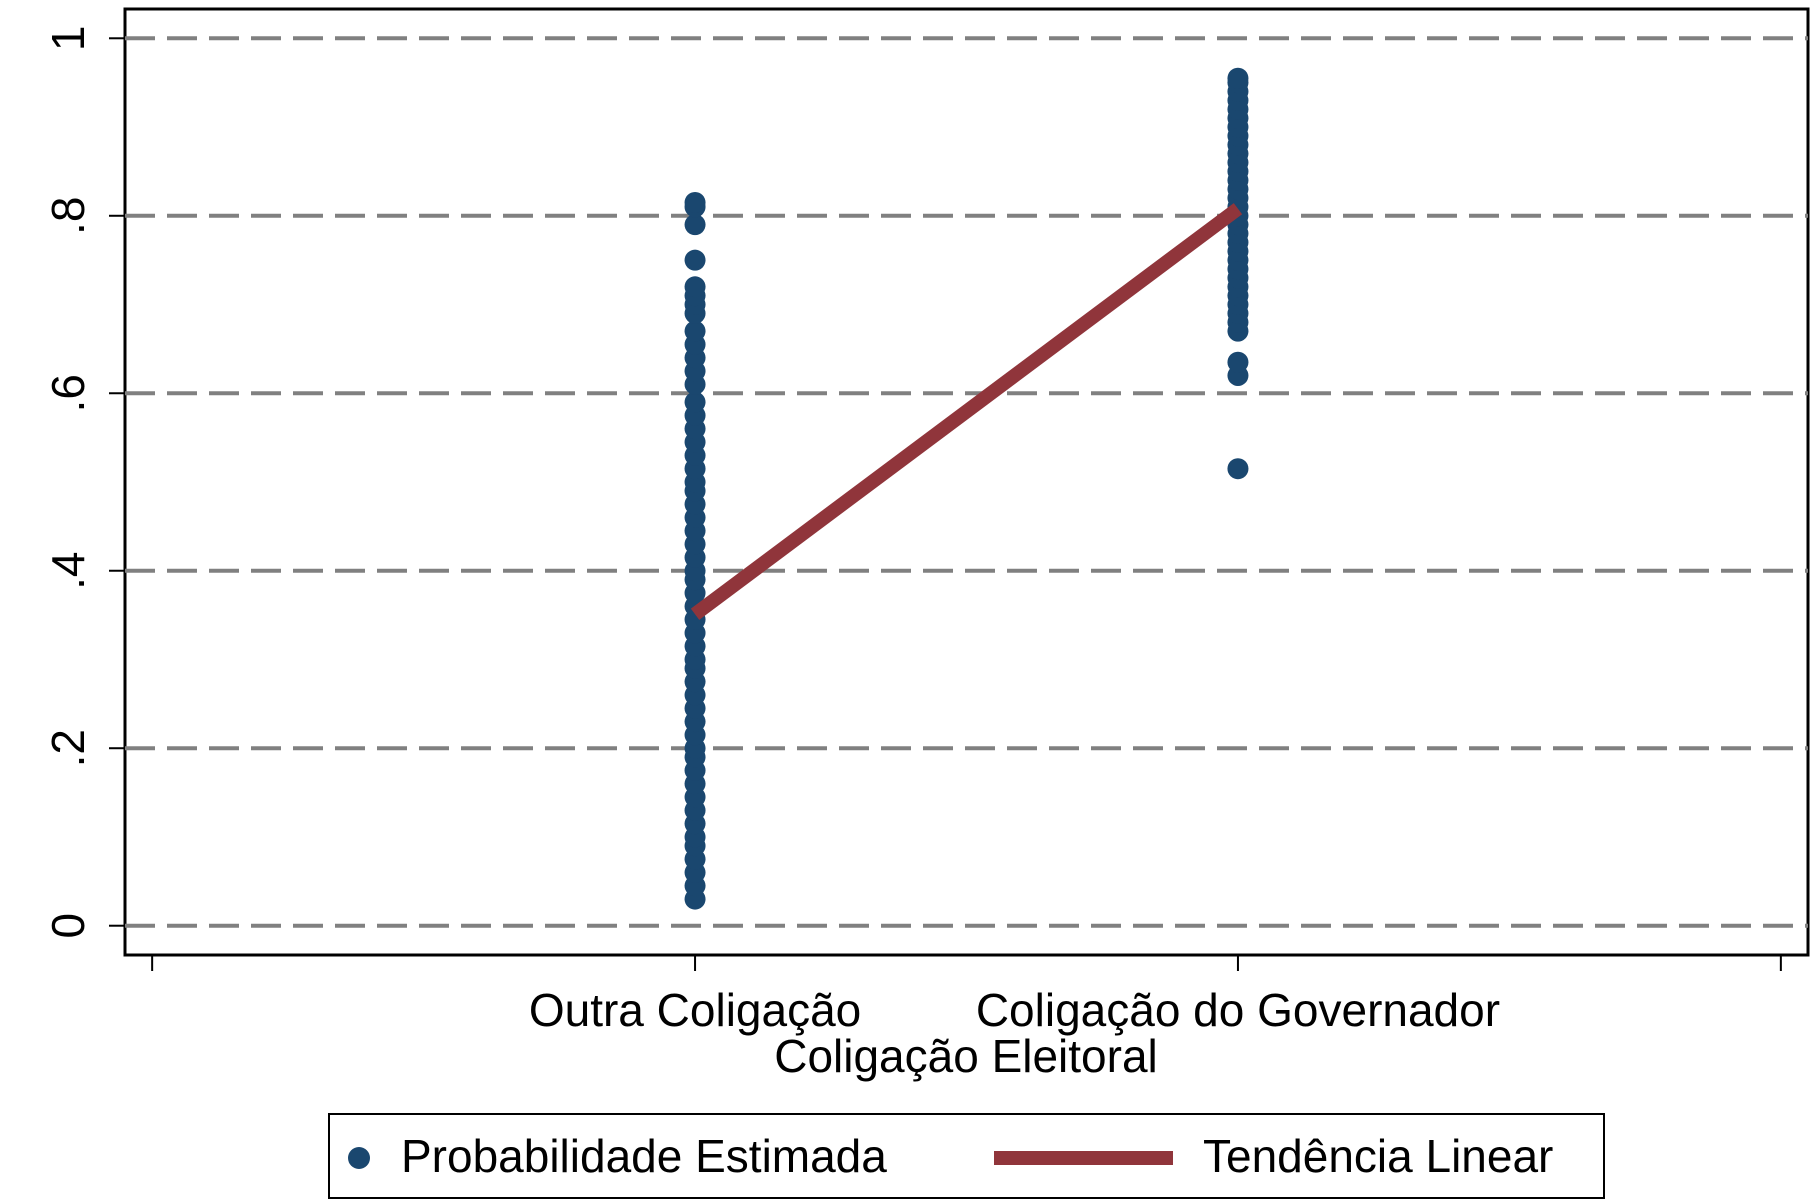 Image resolution: width=1814 pixels, height=1201 pixels. Describe the element at coordinates (68, 748) in the screenshot. I see `y-tick-label: .2` at that location.